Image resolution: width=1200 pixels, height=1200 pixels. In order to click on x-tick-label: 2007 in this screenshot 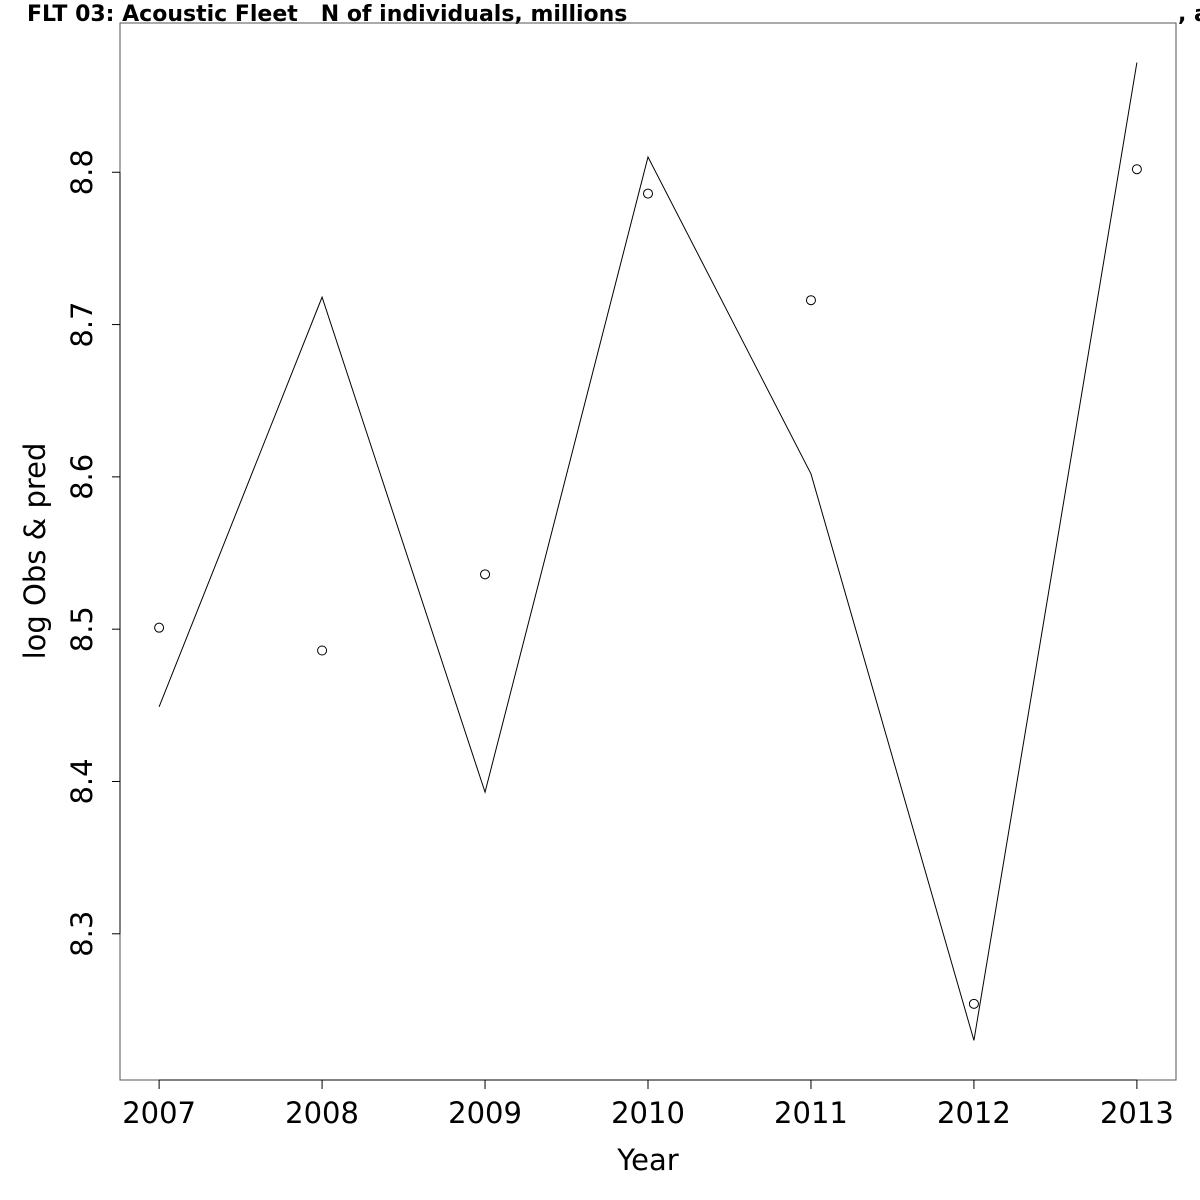, I will do `click(159, 1113)`.